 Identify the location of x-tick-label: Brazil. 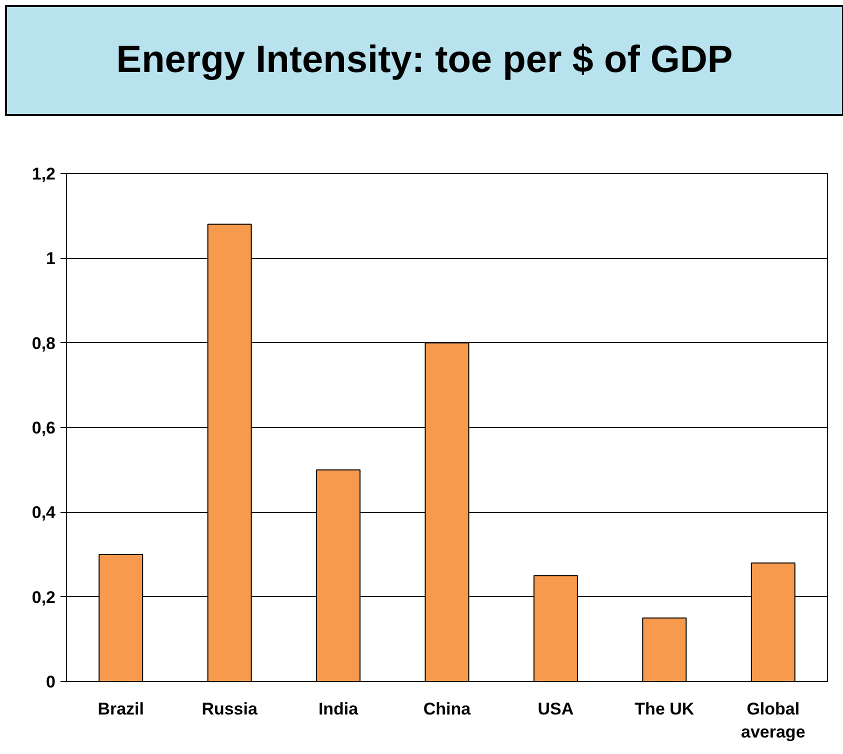
(121, 709).